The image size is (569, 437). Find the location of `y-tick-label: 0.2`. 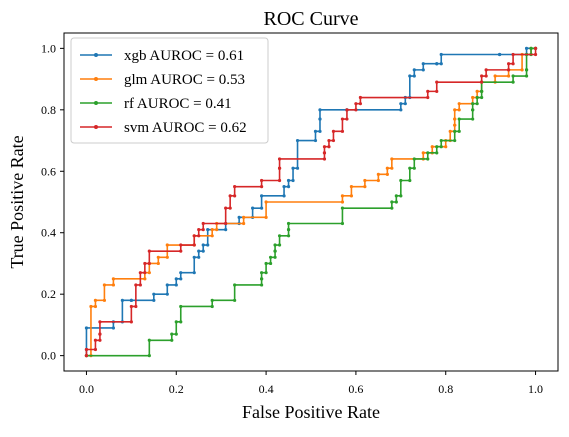

y-tick-label: 0.2 is located at coordinates (48, 294).